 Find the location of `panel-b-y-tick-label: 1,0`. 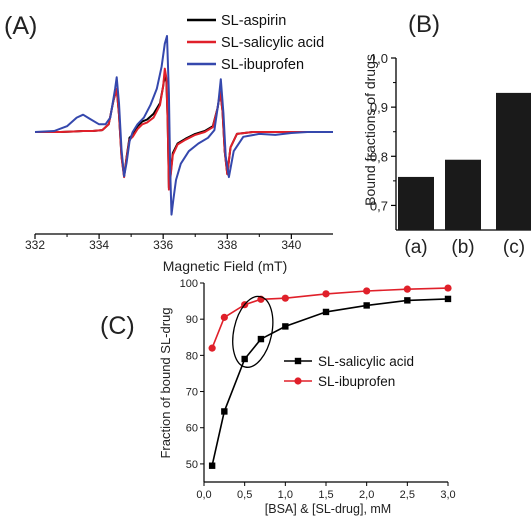

panel-b-y-tick-label: 1,0 is located at coordinates (379, 58).